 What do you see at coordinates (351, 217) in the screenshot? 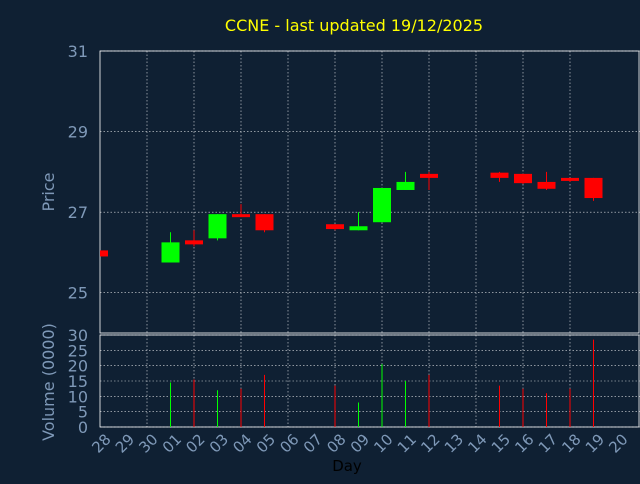
I see `candles` at bounding box center [351, 217].